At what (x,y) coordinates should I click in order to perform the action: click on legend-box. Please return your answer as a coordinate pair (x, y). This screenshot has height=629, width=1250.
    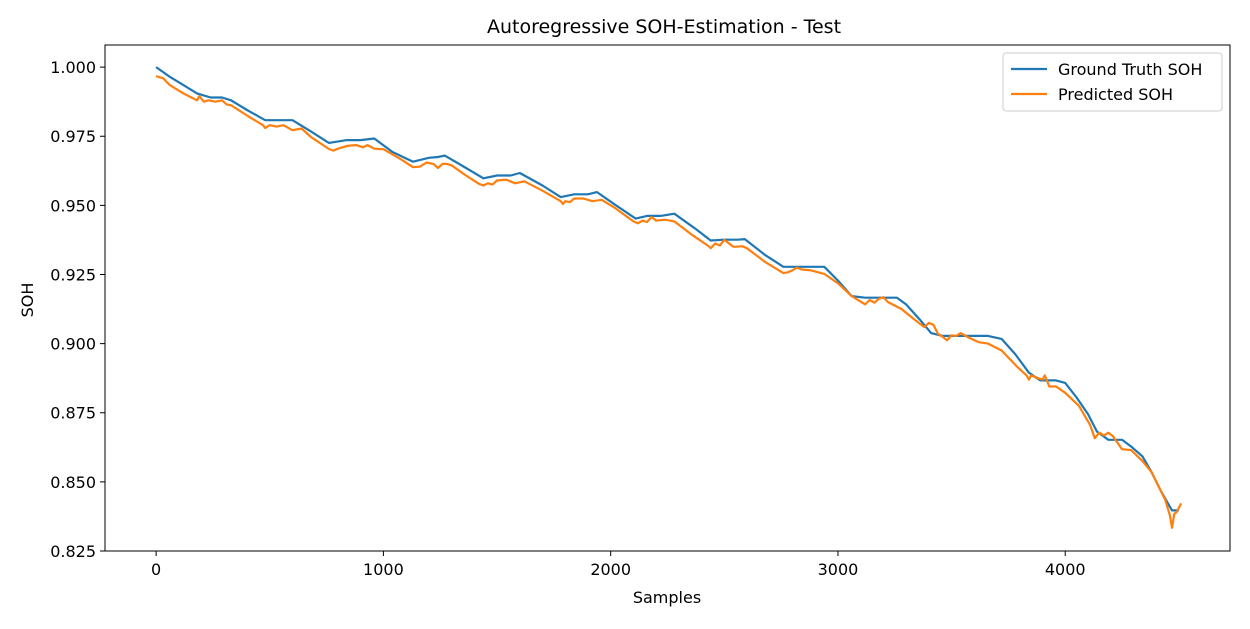
    Looking at the image, I should click on (1112, 82).